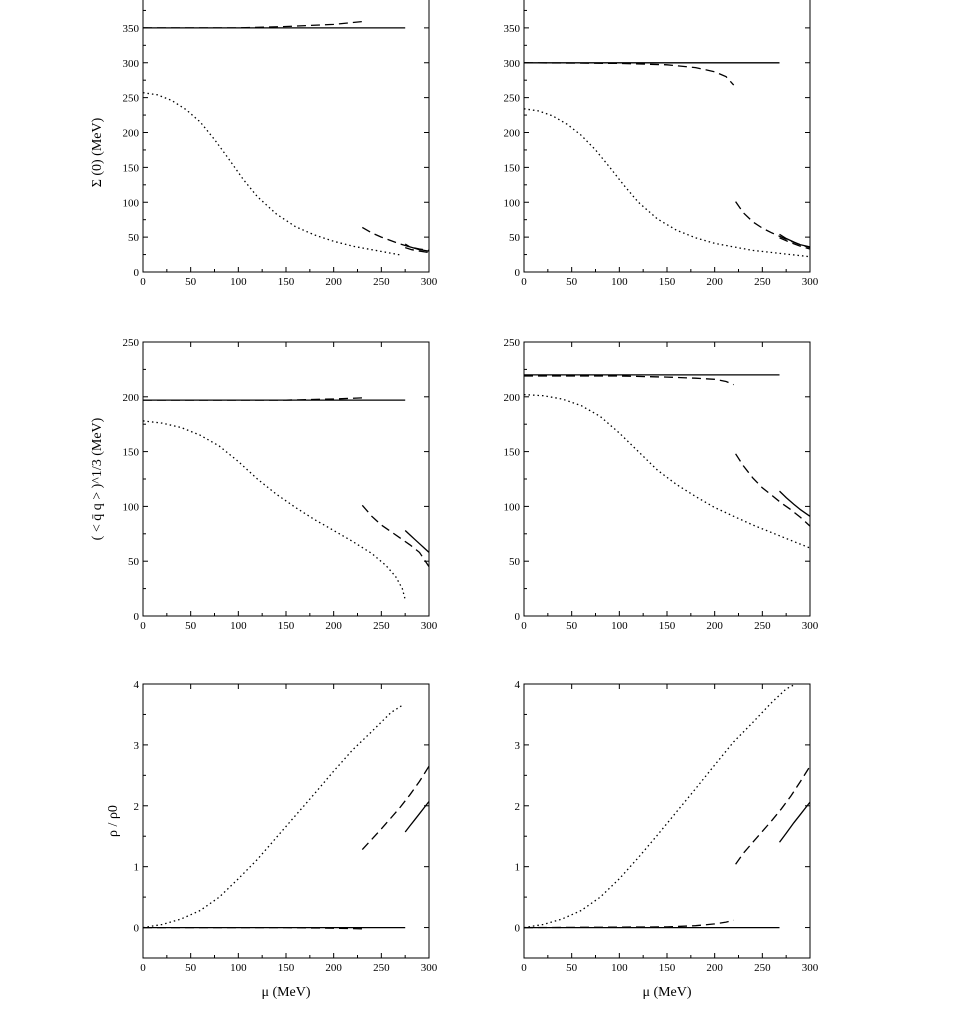  Describe the element at coordinates (113, 821) in the screenshot. I see `y-axis-title: ρ / ρ0` at that location.